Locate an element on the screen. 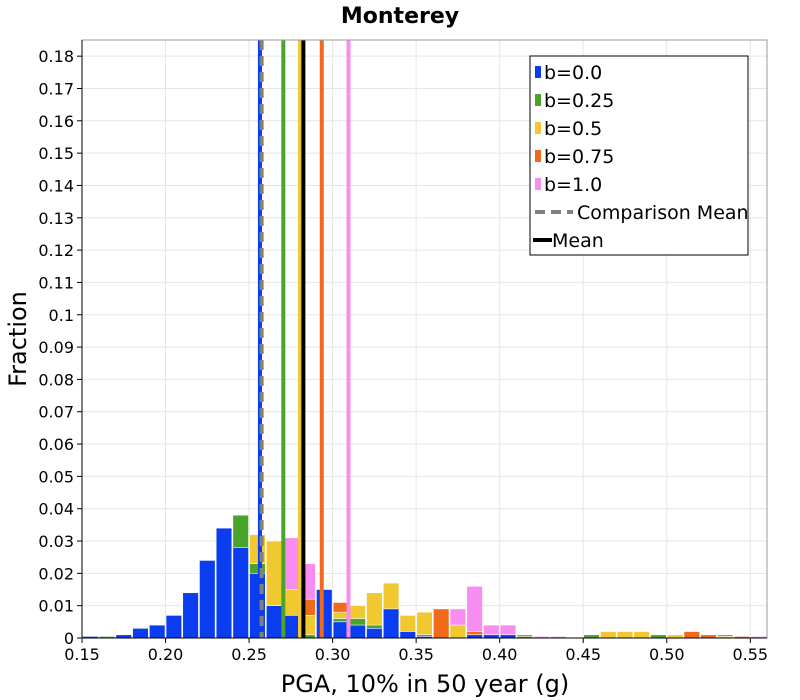 This screenshot has height=700, width=800. legend-item: Comparison Mean is located at coordinates (642, 213).